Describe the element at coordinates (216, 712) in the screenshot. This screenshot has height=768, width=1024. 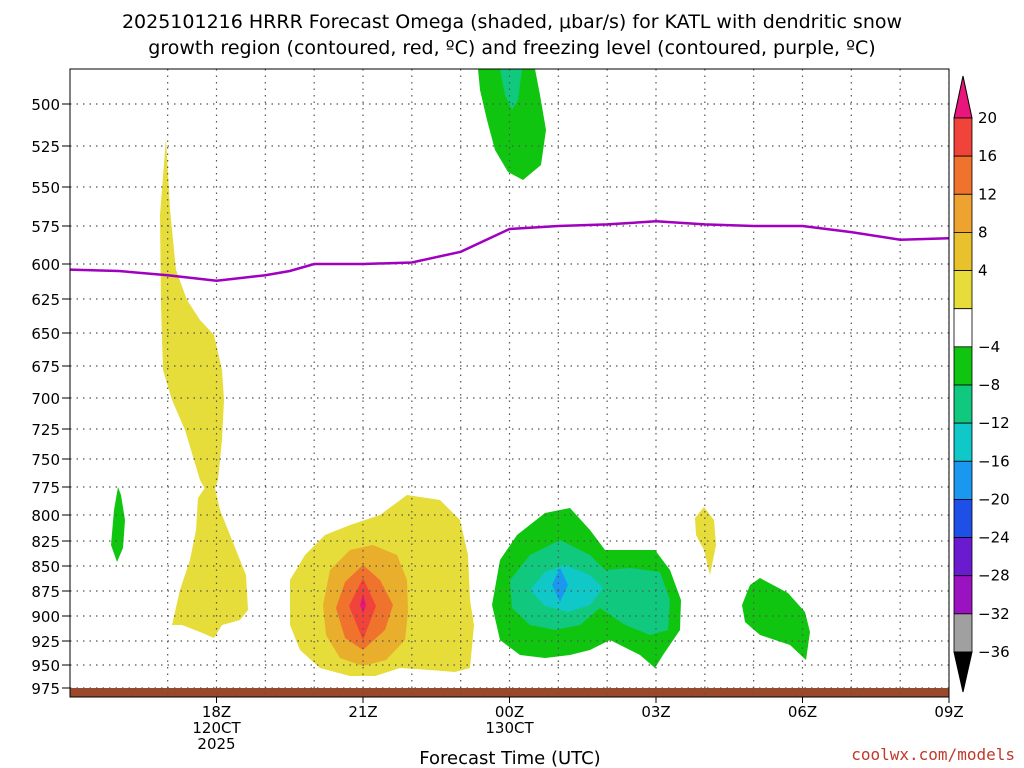
I see `x-tick-label: 18Z` at that location.